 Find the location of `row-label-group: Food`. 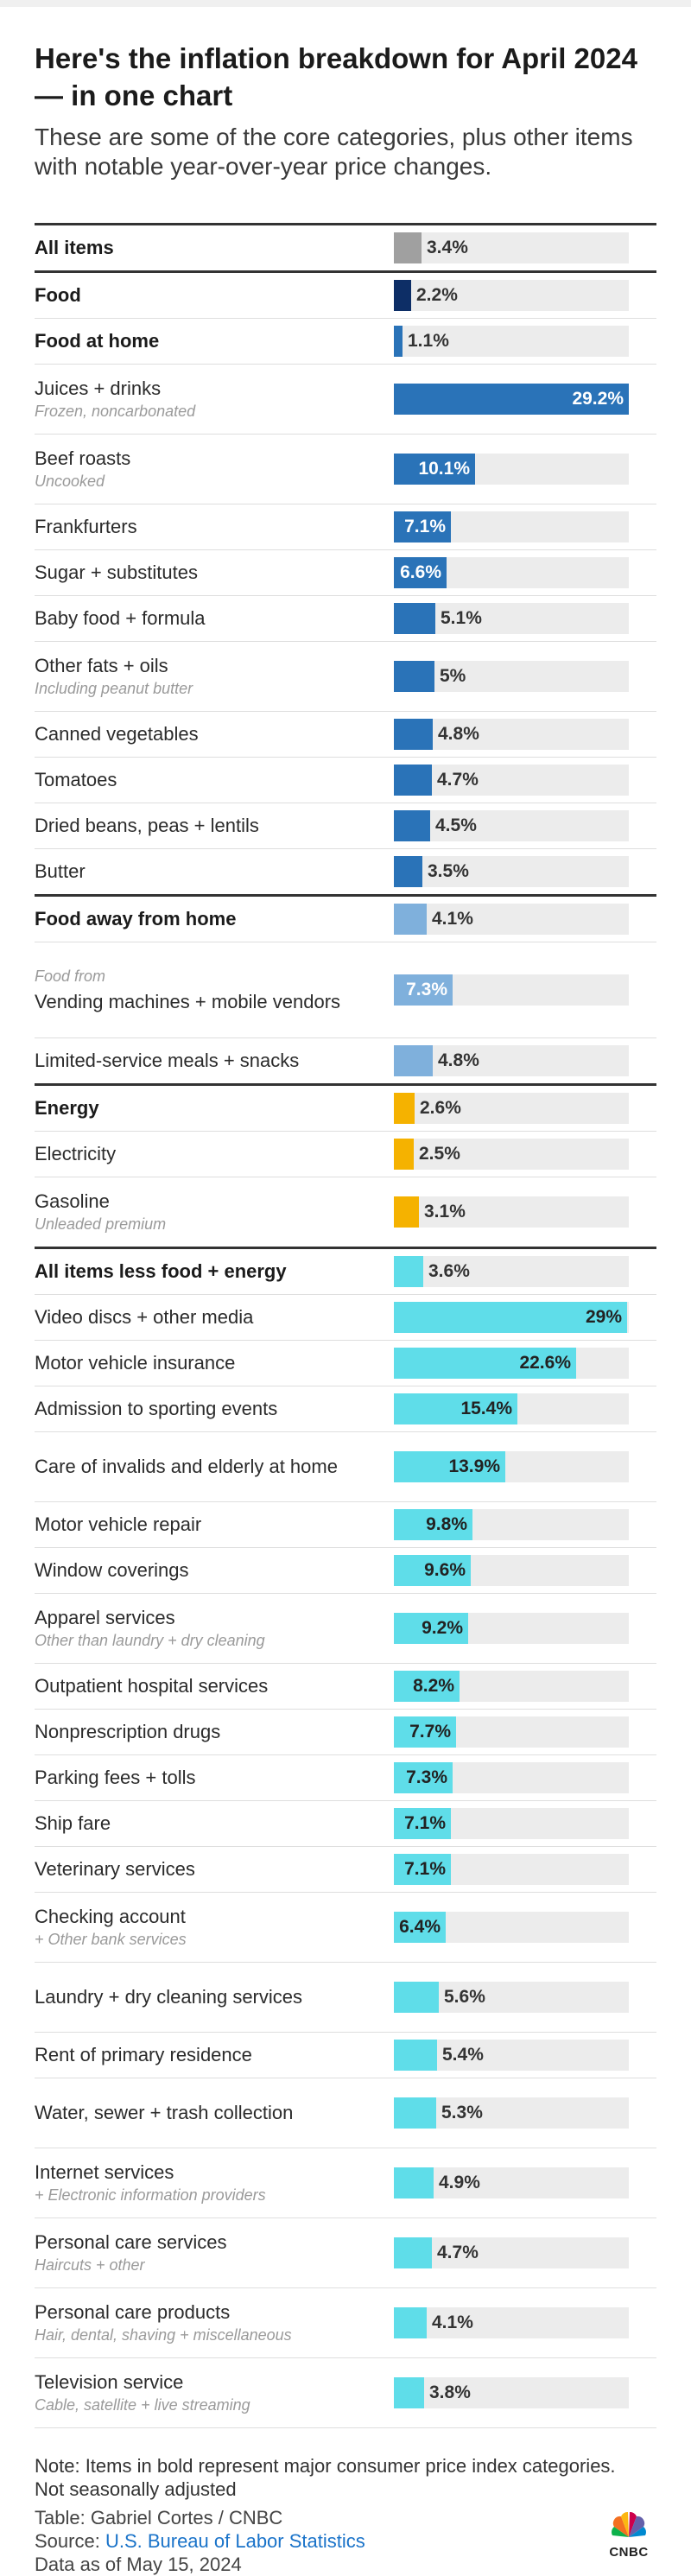

row-label-group: Food is located at coordinates (214, 295).